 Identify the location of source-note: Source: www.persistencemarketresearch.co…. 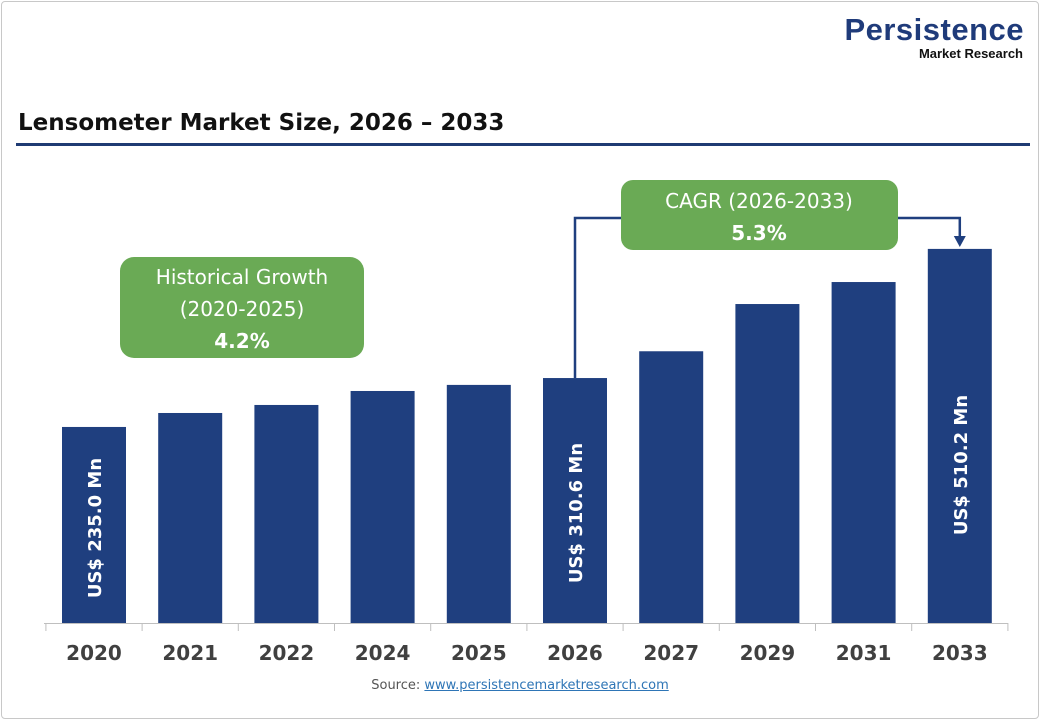
(520, 685).